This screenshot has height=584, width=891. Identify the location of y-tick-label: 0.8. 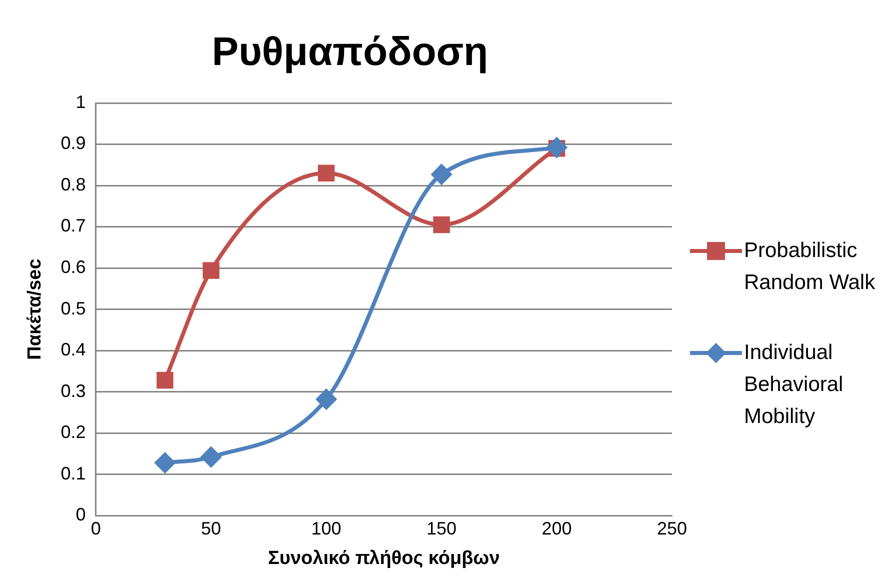
(73, 184).